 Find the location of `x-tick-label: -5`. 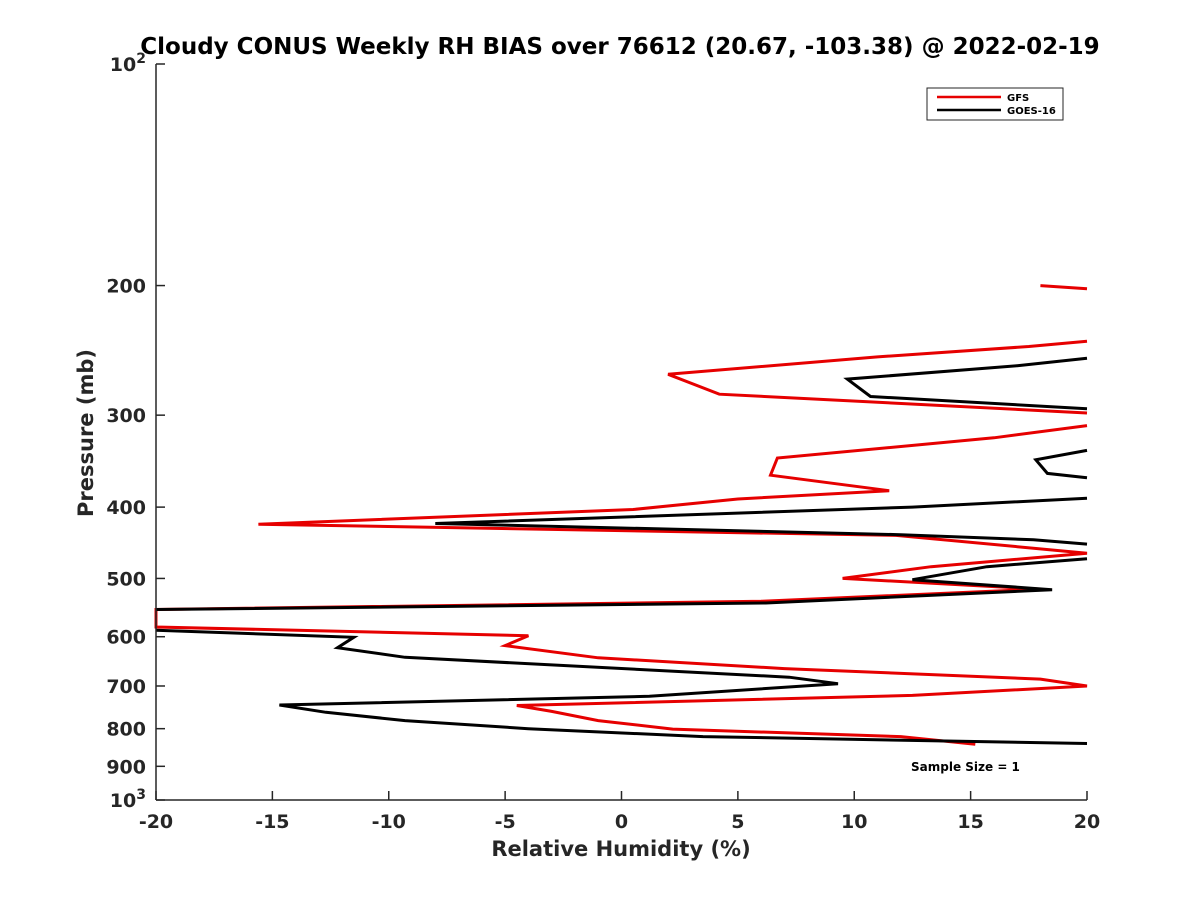

x-tick-label: -5 is located at coordinates (505, 822).